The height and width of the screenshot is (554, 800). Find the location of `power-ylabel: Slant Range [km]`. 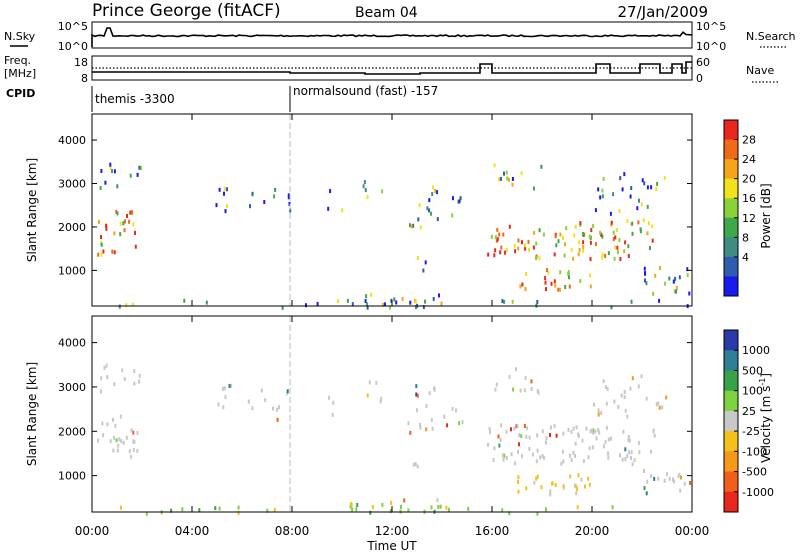

power-ylabel: Slant Range [km] is located at coordinates (32, 210).